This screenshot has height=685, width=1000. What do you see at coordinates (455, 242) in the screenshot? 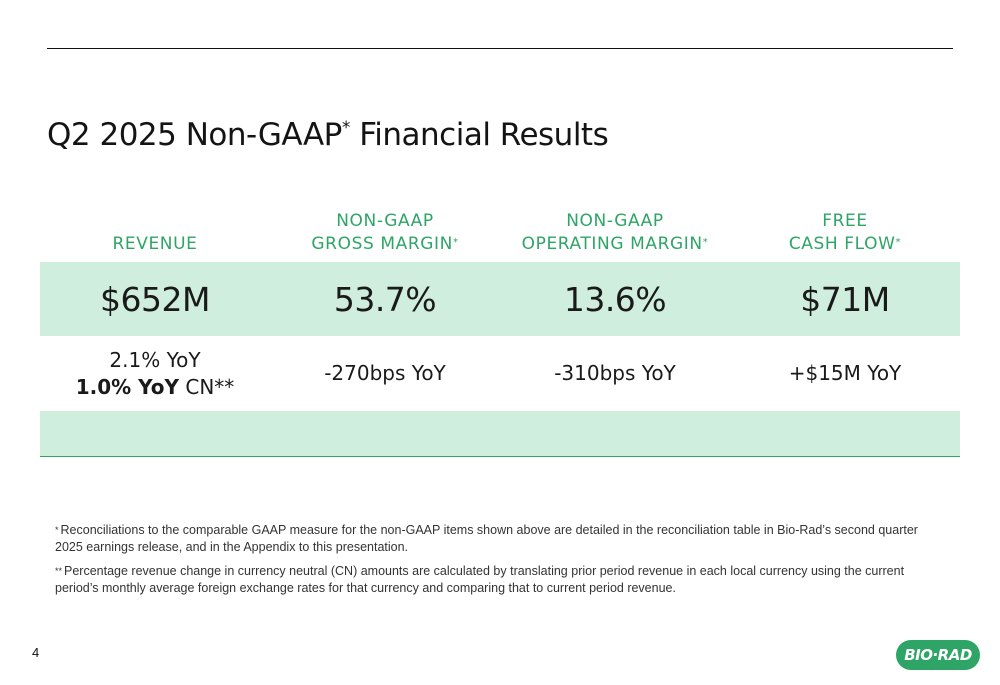
I see `header-gross-margin-mark: *` at bounding box center [455, 242].